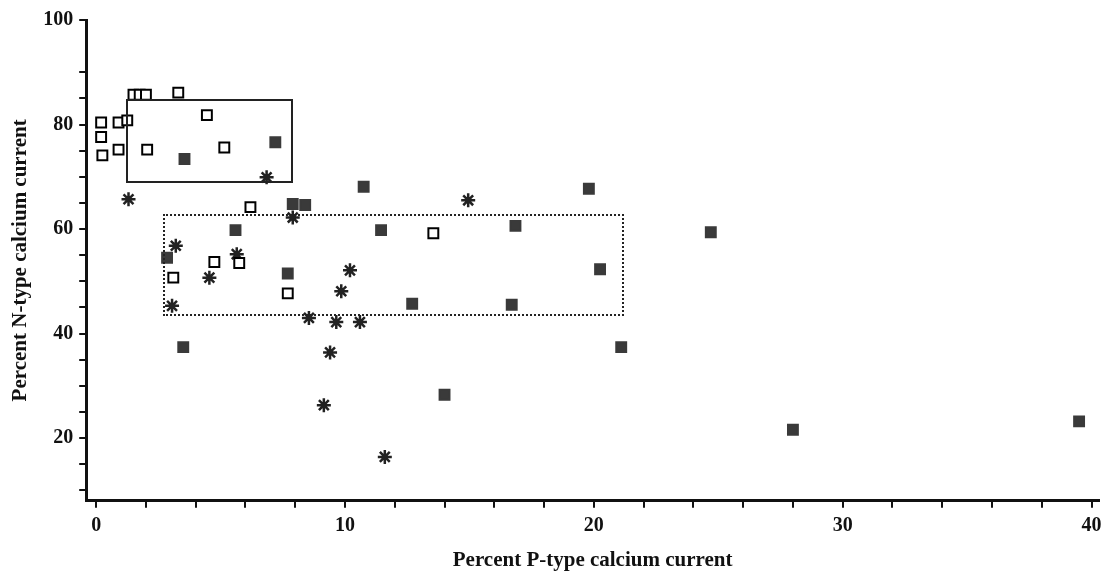 Image resolution: width=1117 pixels, height=581 pixels. Describe the element at coordinates (1091, 523) in the screenshot. I see `x-tick-label: 40` at that location.